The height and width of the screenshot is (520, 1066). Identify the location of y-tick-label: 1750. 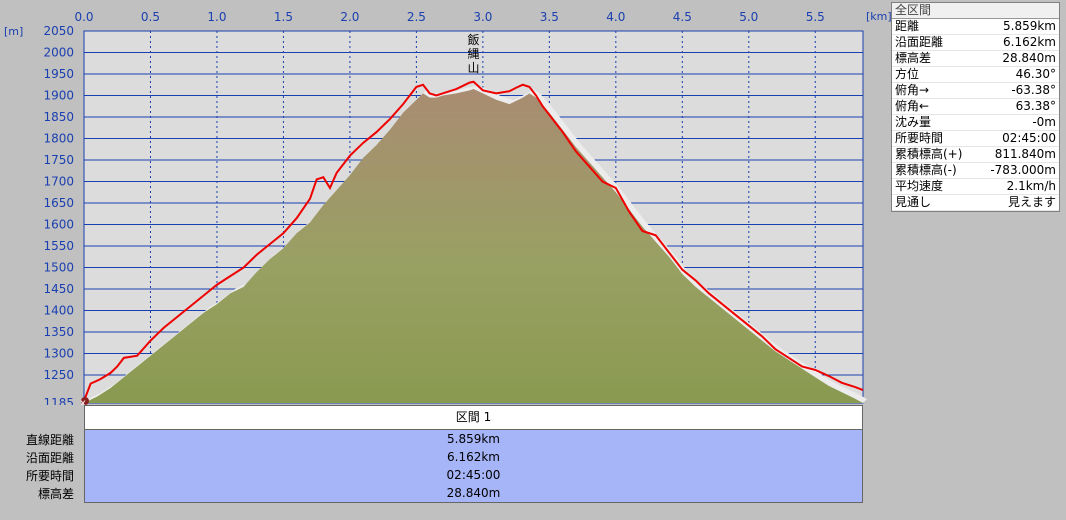
(58, 160).